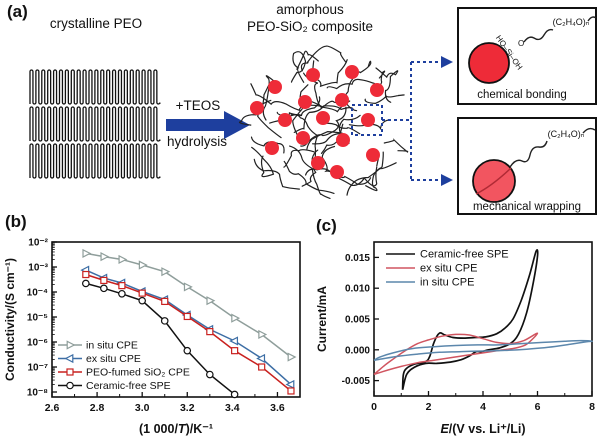 This screenshot has width=600, height=442. Describe the element at coordinates (527, 207) in the screenshot. I see `mechanical-wrapping-caption: mechanical wrapping` at that location.